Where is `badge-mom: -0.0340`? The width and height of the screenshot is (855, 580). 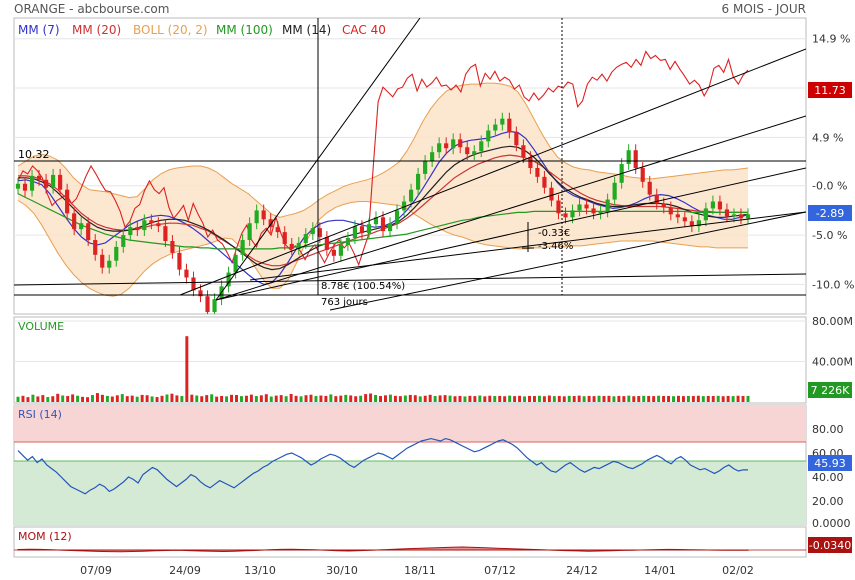
badge-mom: -0.0340 is located at coordinates (830, 545).